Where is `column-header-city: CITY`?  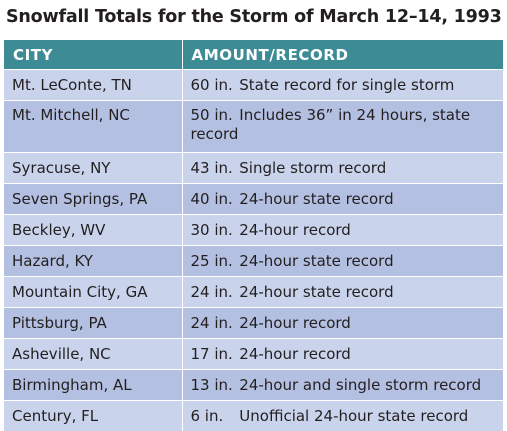 column-header-city: CITY is located at coordinates (93, 55).